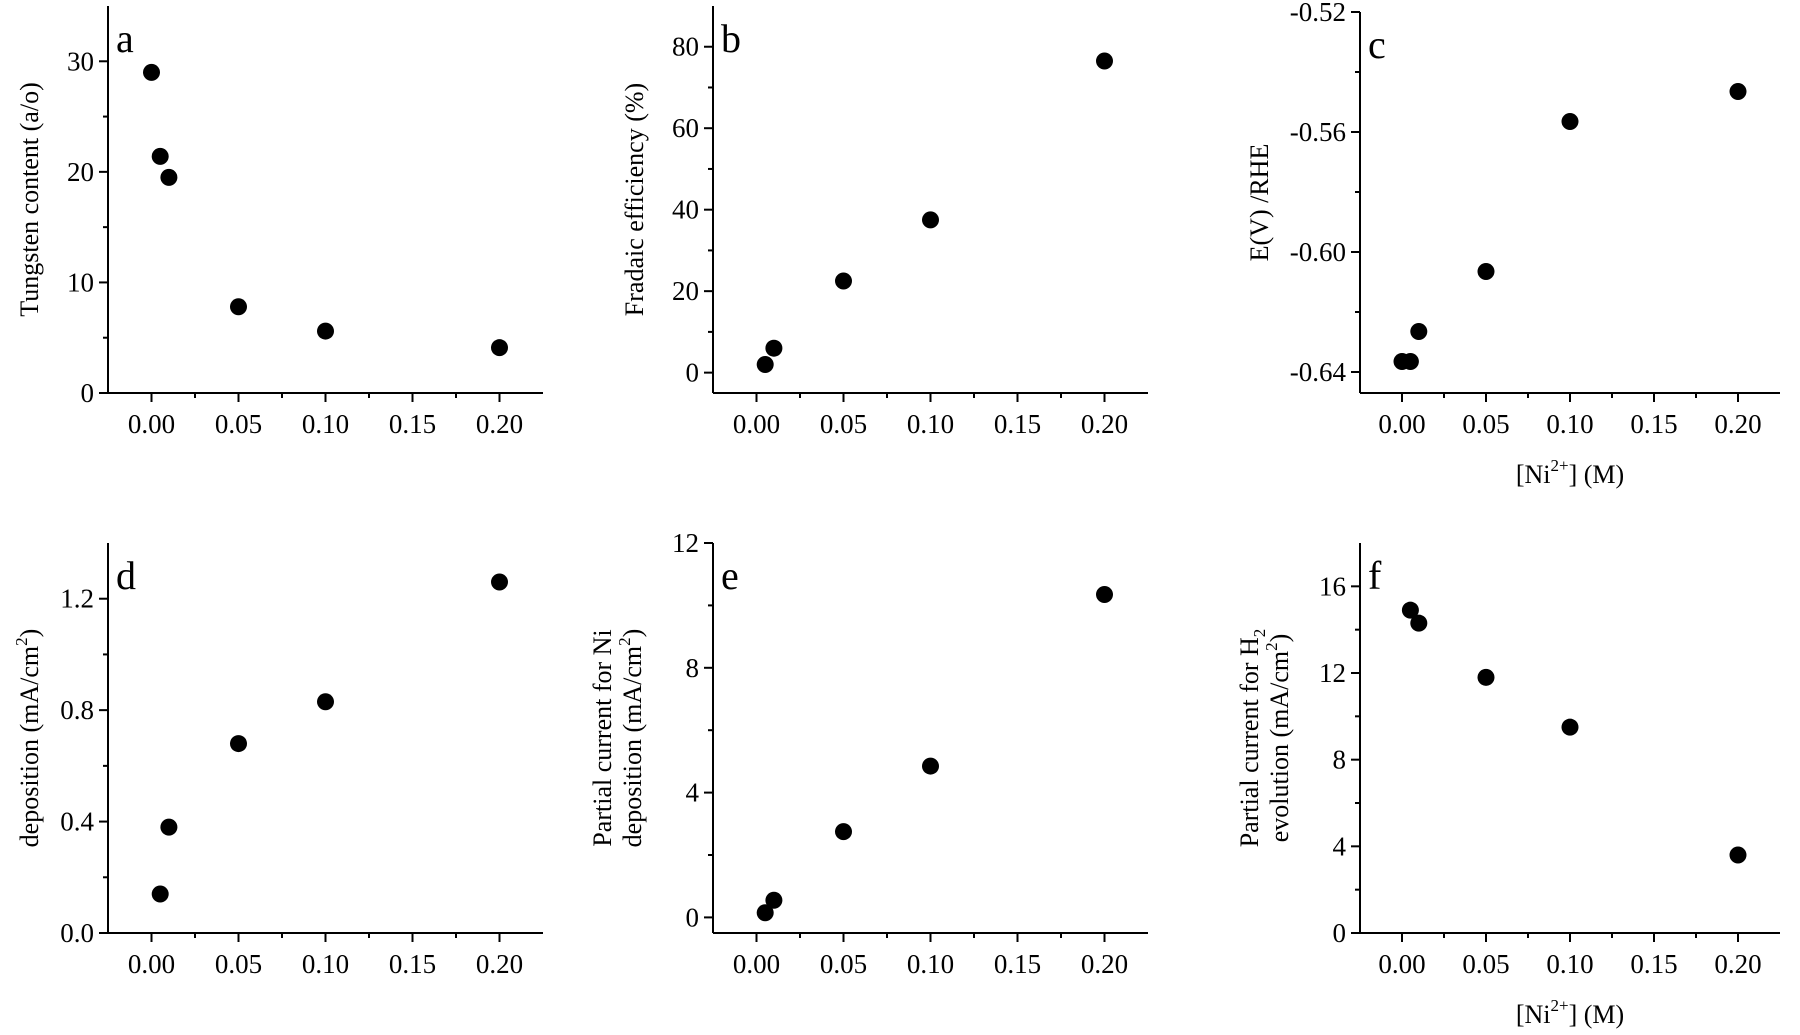  I want to click on y-axis-label-text: Tungsten content (a/o), so click(29, 199).